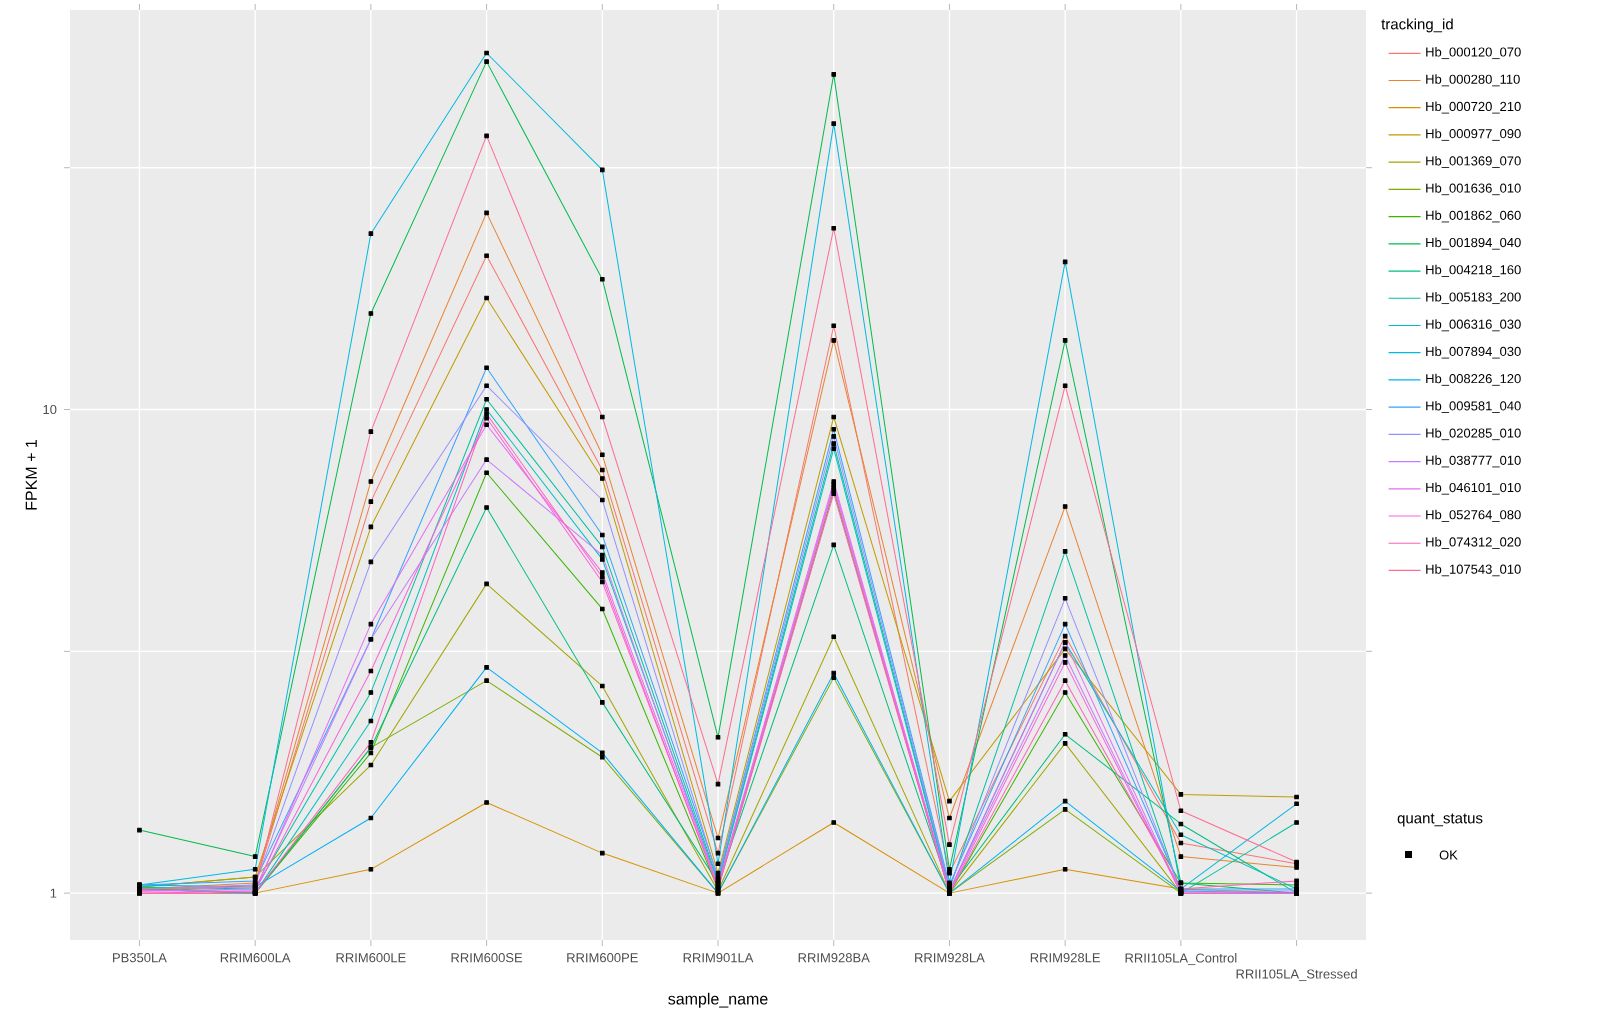 The height and width of the screenshot is (1014, 1600). What do you see at coordinates (718, 1000) in the screenshot?
I see `x-axis-title: sample_name` at bounding box center [718, 1000].